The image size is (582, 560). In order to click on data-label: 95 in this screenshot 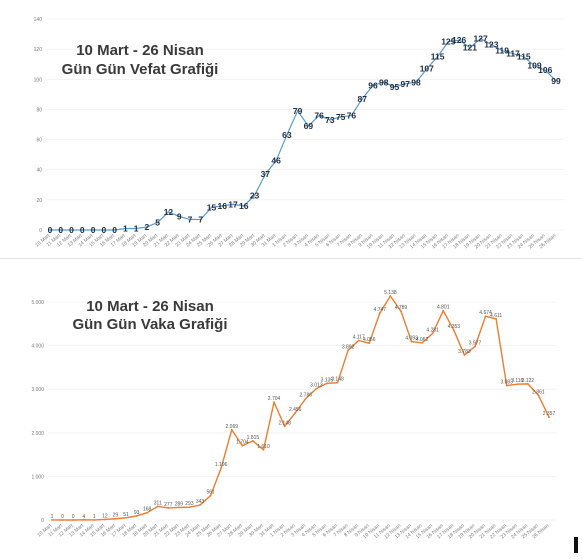, I will do `click(395, 87)`.